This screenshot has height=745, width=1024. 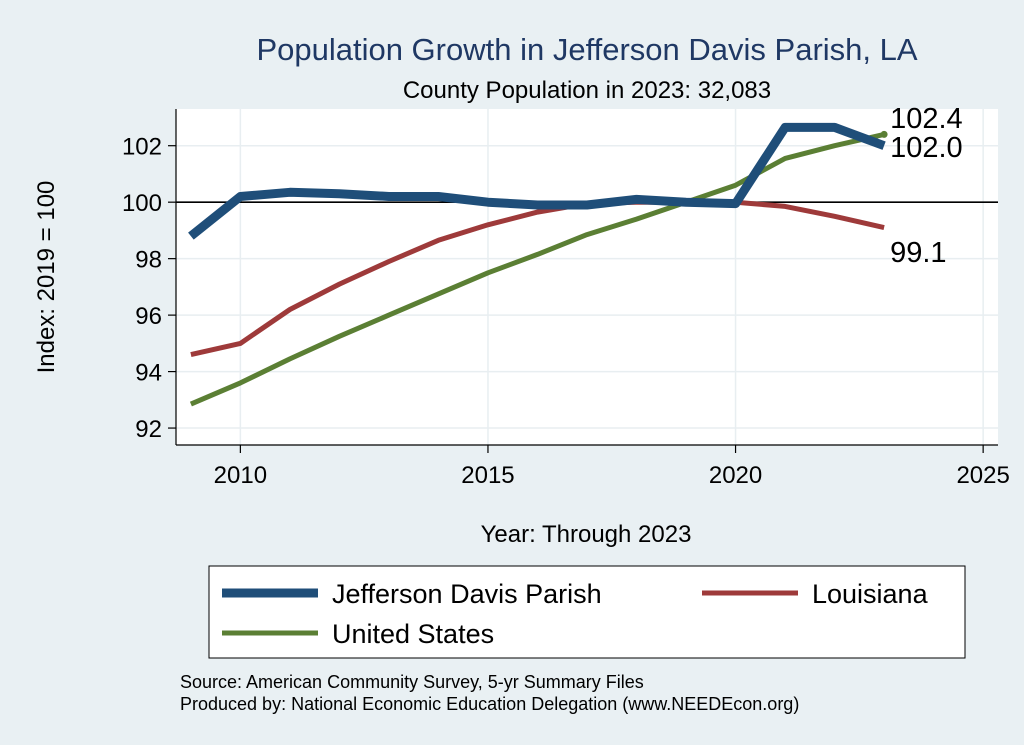 What do you see at coordinates (46, 277) in the screenshot?
I see `y-axis-title: Index: 2019 = 100` at bounding box center [46, 277].